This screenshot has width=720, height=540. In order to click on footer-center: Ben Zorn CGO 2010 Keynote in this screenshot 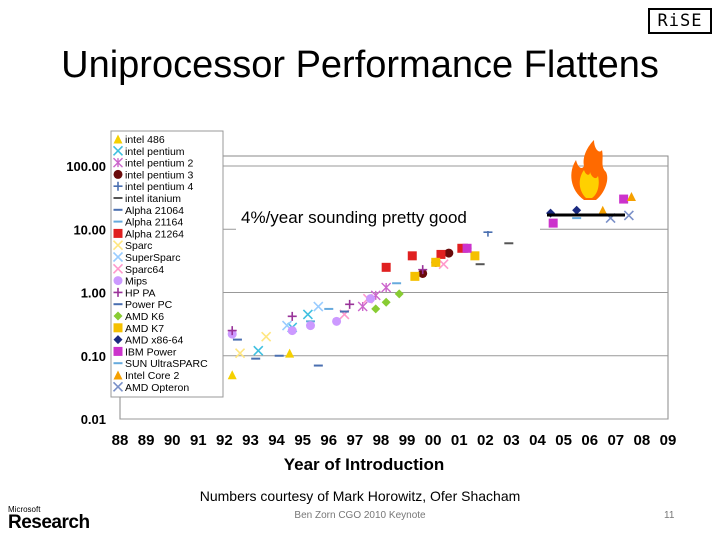, I will do `click(360, 515)`.